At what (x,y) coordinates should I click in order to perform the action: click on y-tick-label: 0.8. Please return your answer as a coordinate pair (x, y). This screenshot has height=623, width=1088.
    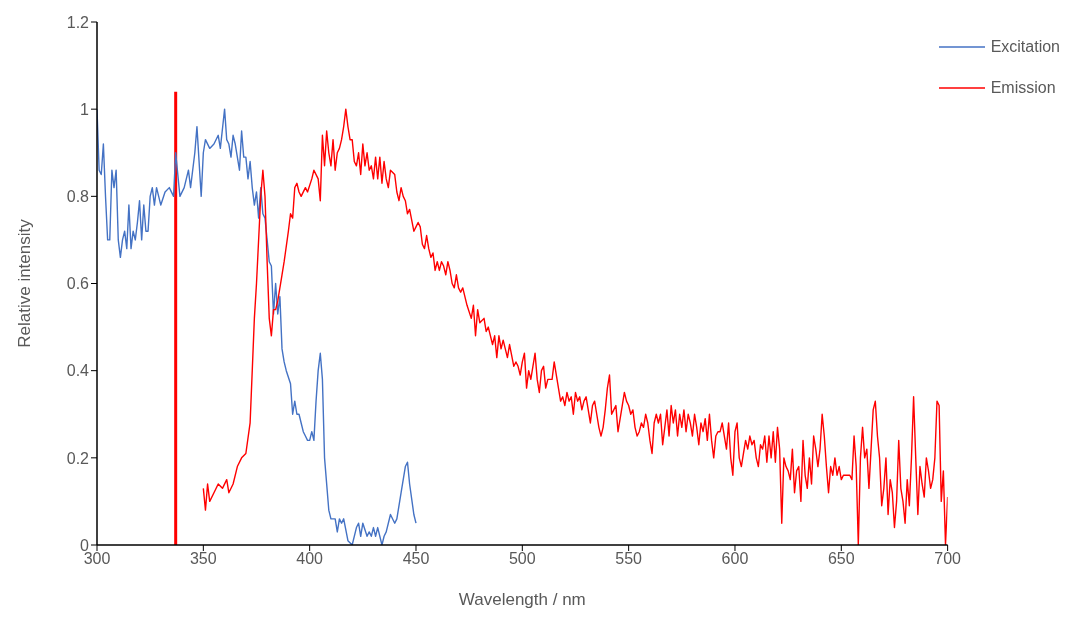
    Looking at the image, I should click on (78, 197).